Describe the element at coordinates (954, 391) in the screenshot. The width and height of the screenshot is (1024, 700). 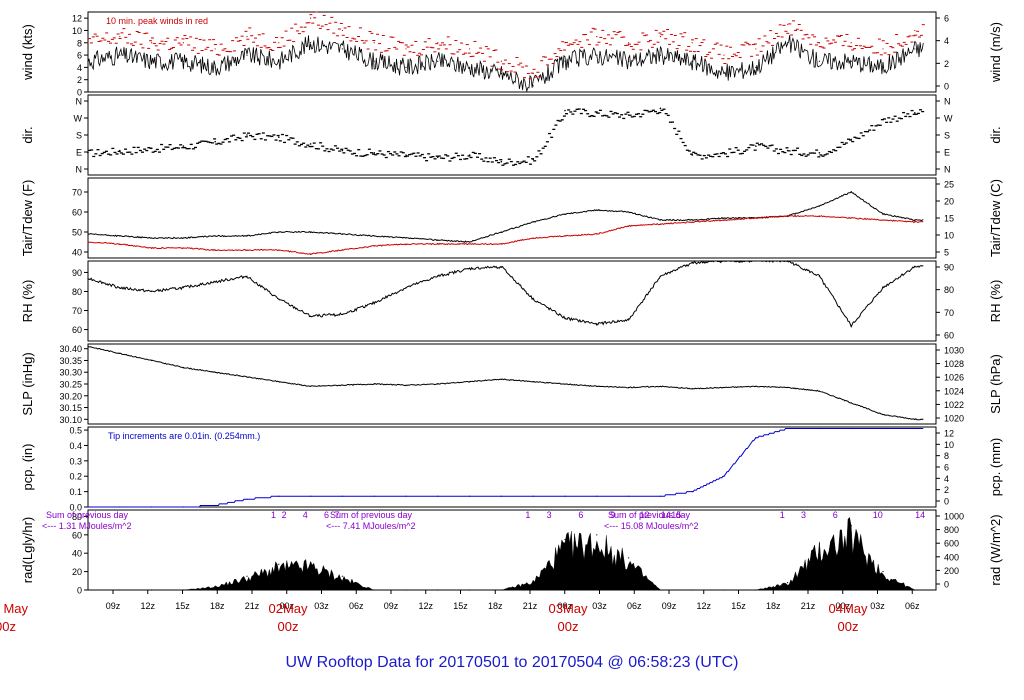
I see `right-tick-label: 1024` at that location.